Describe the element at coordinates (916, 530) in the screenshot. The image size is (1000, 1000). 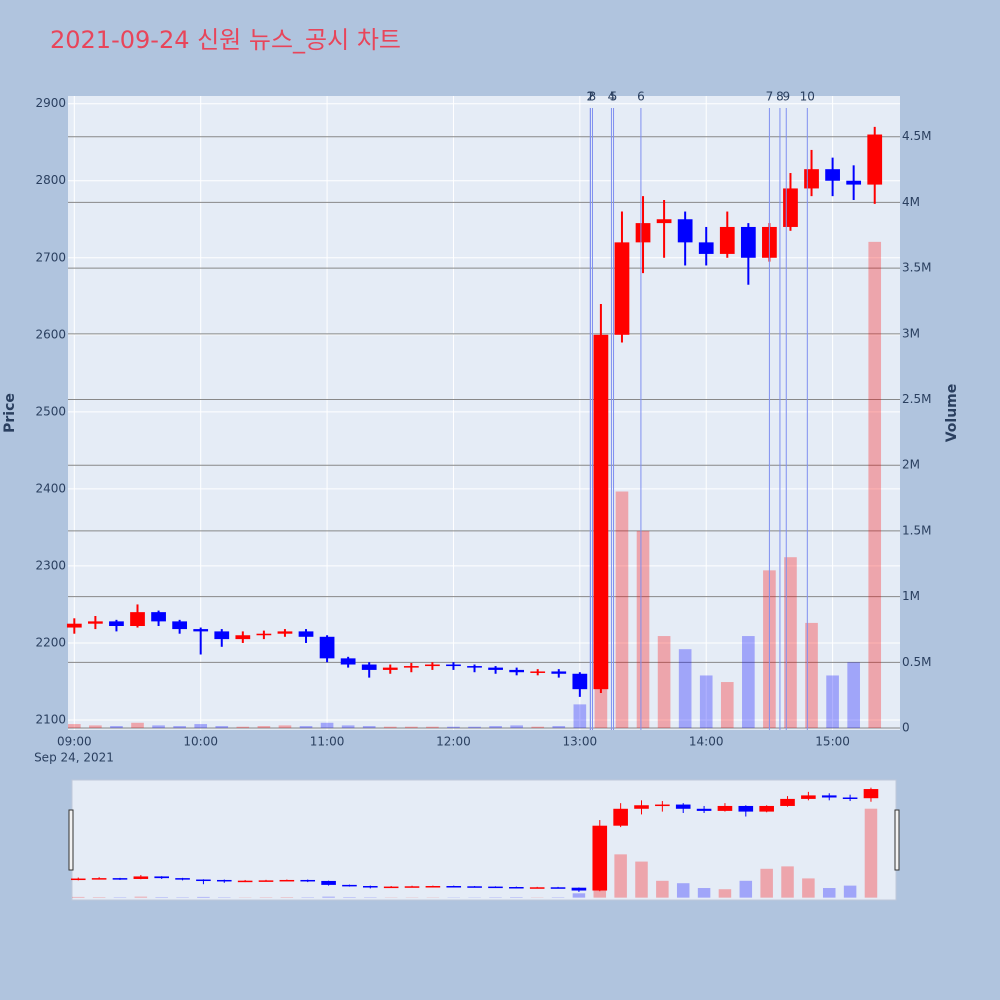
I see `y2-tick-label: 1.5M` at that location.